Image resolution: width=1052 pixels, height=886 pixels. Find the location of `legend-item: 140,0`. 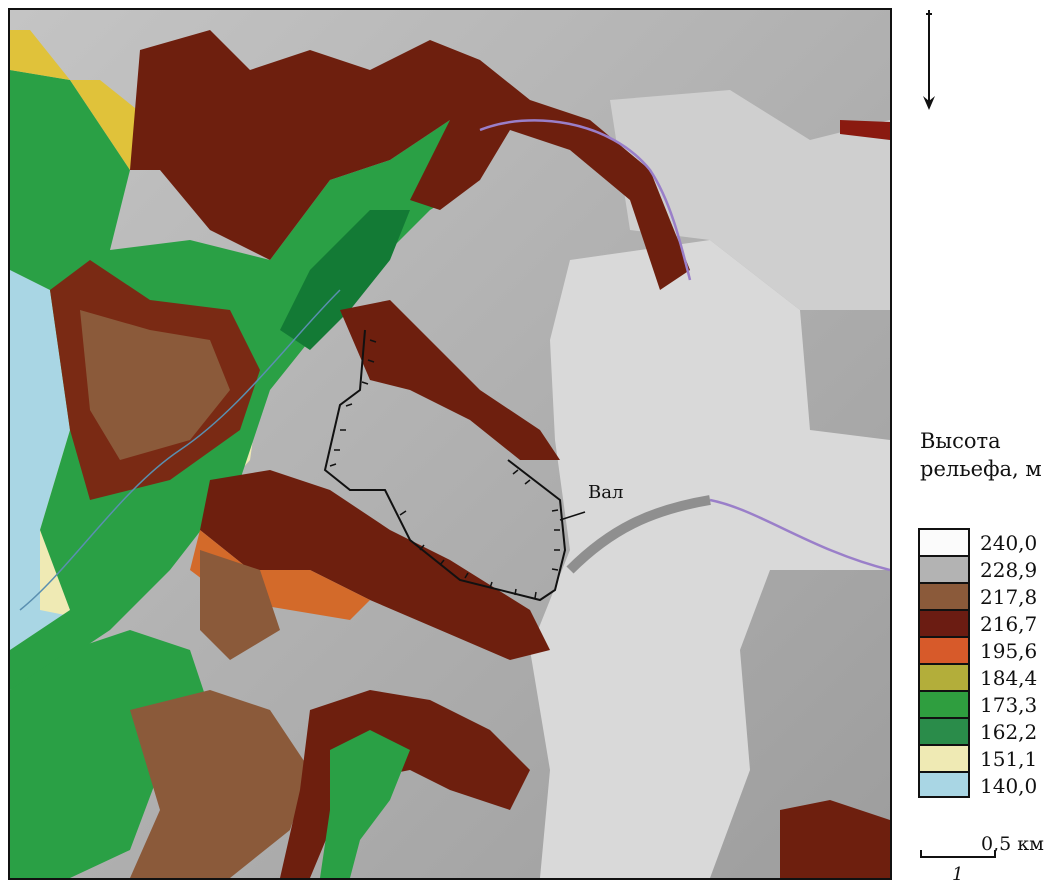

legend-item: 140,0 is located at coordinates (985, 784).